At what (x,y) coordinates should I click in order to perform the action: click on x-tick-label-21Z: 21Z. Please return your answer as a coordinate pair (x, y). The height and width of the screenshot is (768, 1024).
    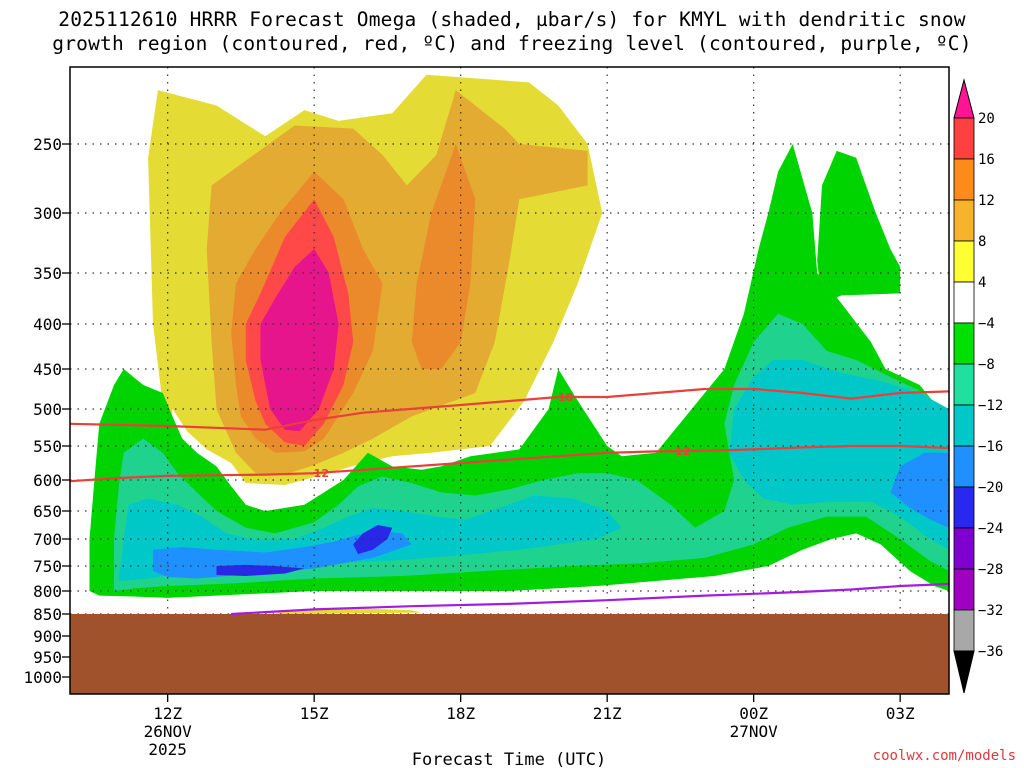
    Looking at the image, I should click on (607, 713).